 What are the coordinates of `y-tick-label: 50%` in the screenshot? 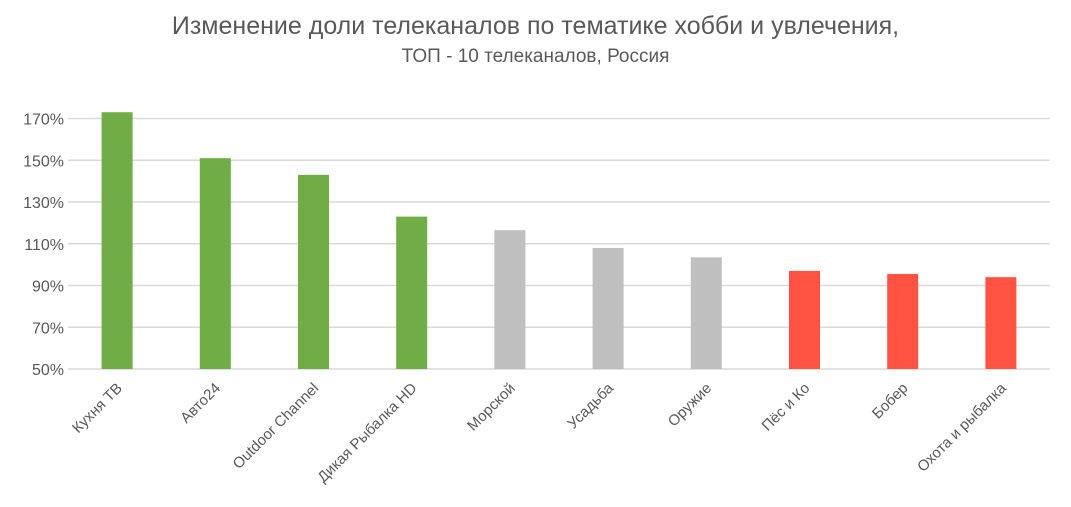 It's located at (48, 370).